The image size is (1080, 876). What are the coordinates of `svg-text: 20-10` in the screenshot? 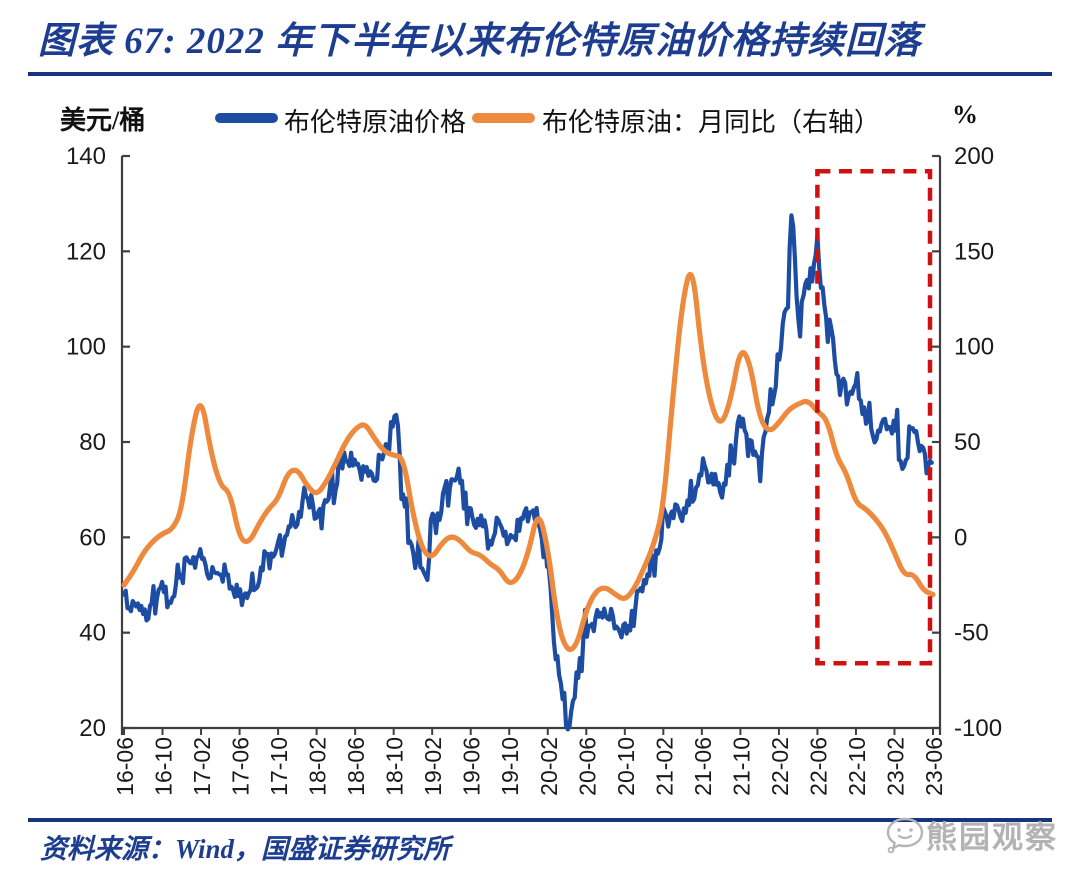 It's located at (626, 766).